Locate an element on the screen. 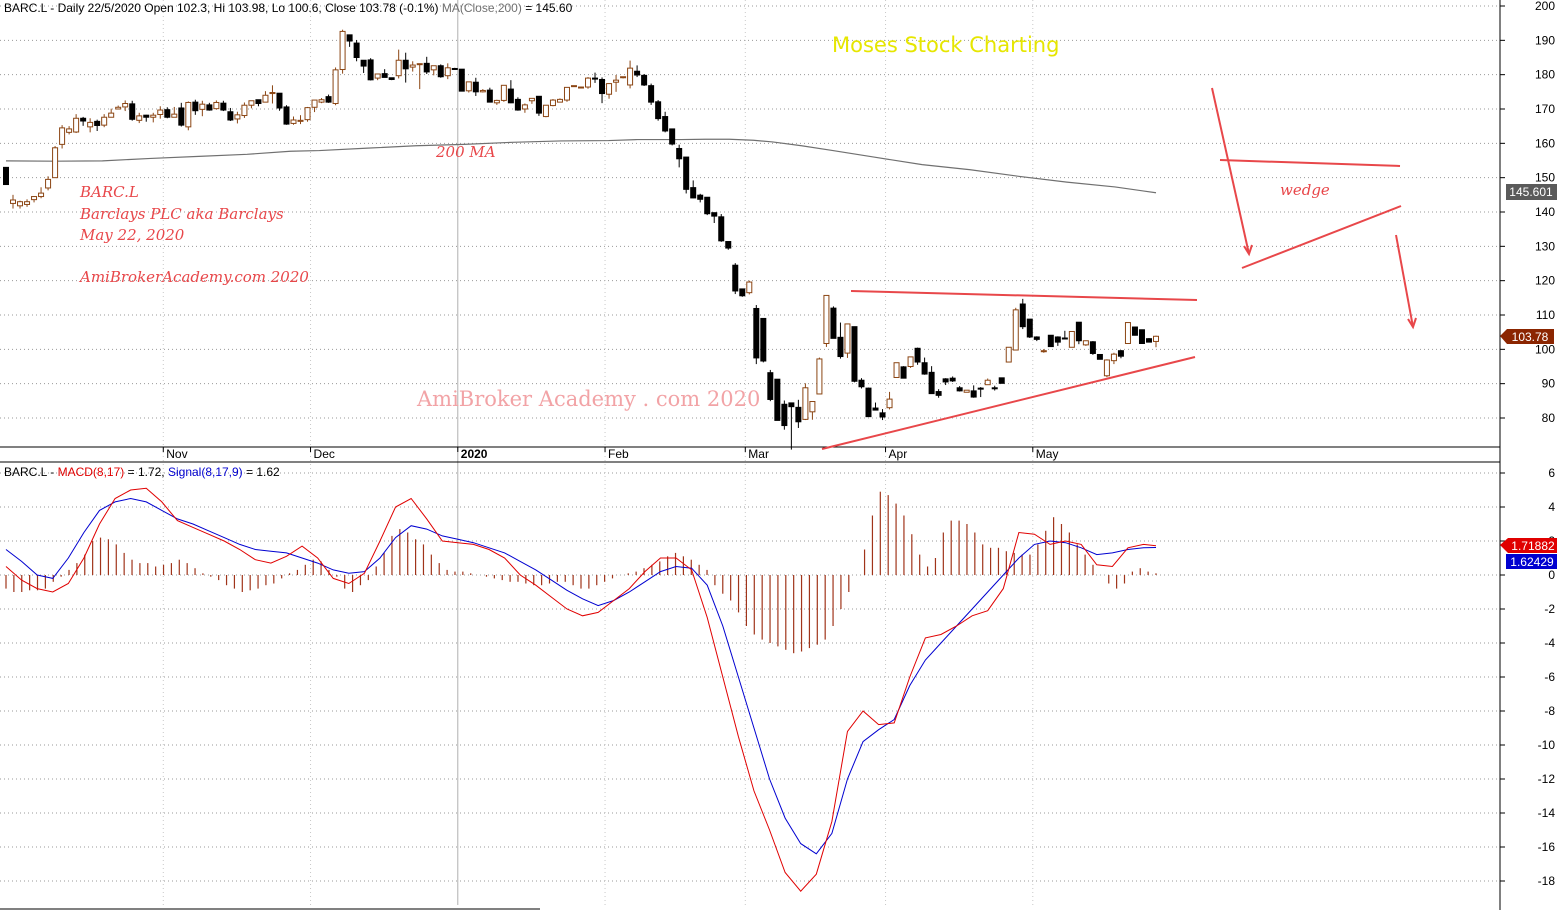 The image size is (1559, 910). ticker-annotation: BARC.L is located at coordinates (109, 192).